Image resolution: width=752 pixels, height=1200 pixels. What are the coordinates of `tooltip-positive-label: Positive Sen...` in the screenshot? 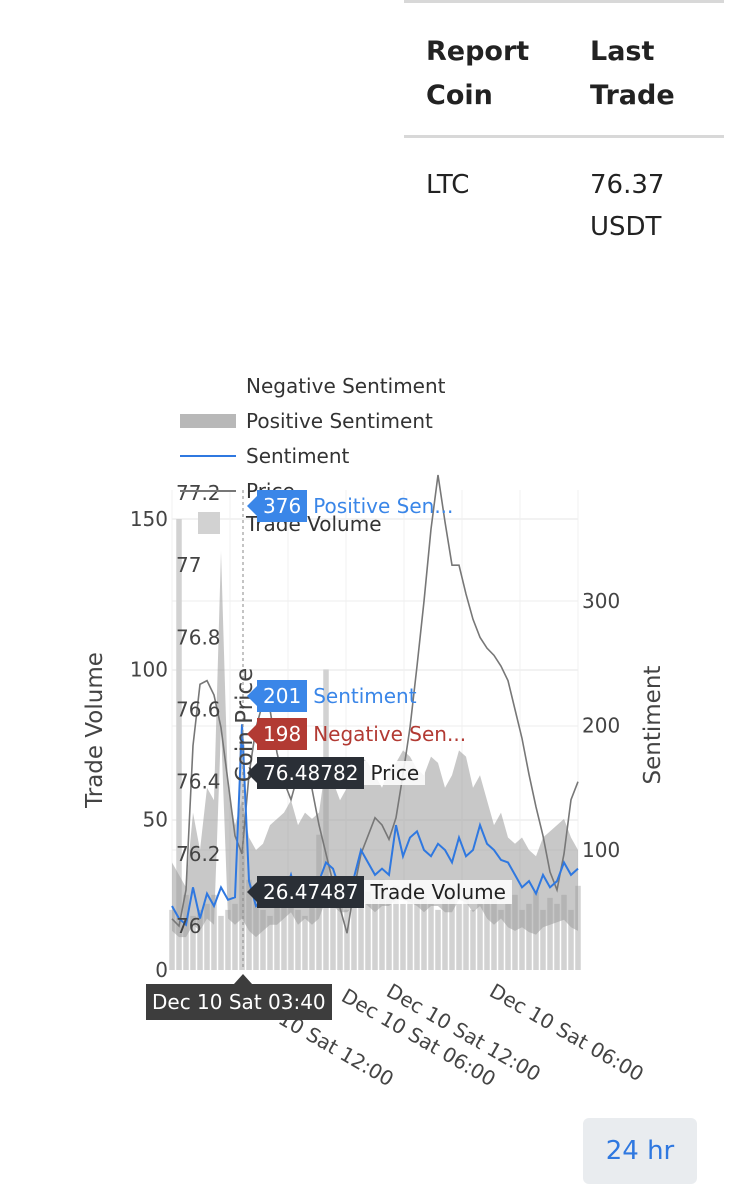 It's located at (383, 506).